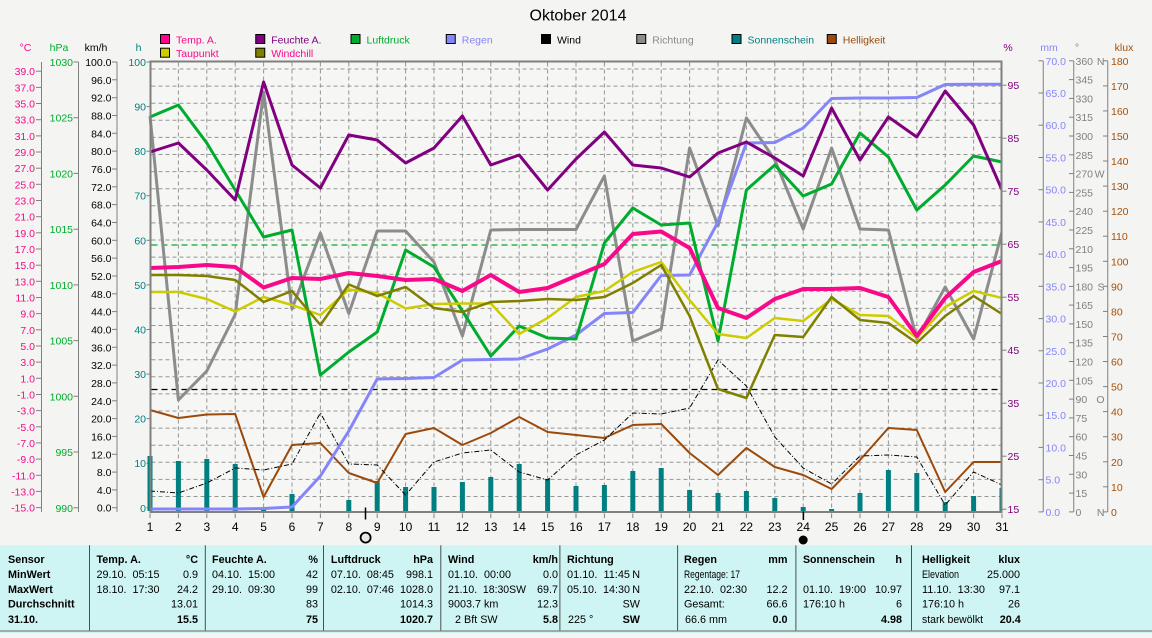 The width and height of the screenshot is (1152, 638). I want to click on svg-text: h, so click(898, 560).